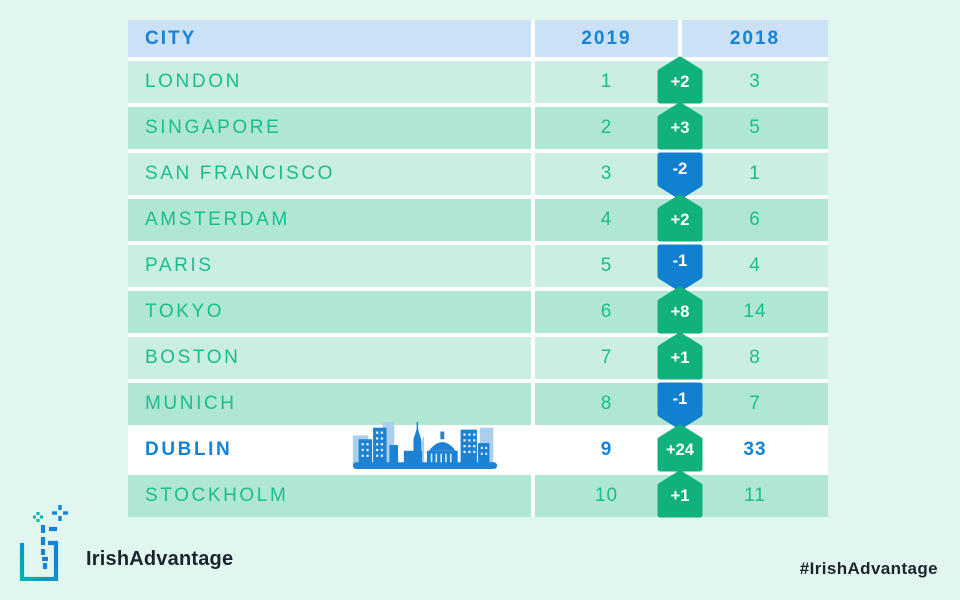 The height and width of the screenshot is (600, 960). What do you see at coordinates (606, 38) in the screenshot?
I see `header-2019: 2019` at bounding box center [606, 38].